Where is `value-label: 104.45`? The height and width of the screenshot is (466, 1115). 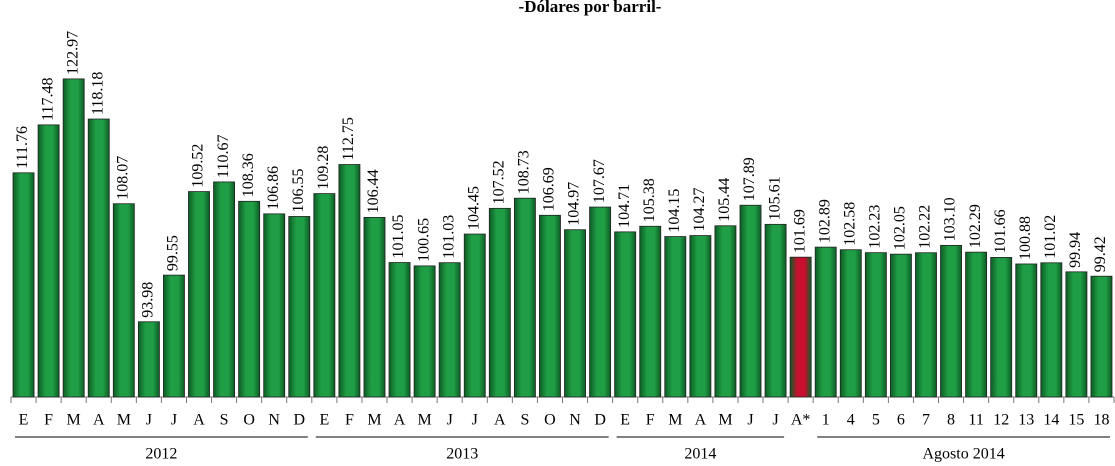
value-label: 104.45 is located at coordinates (473, 208).